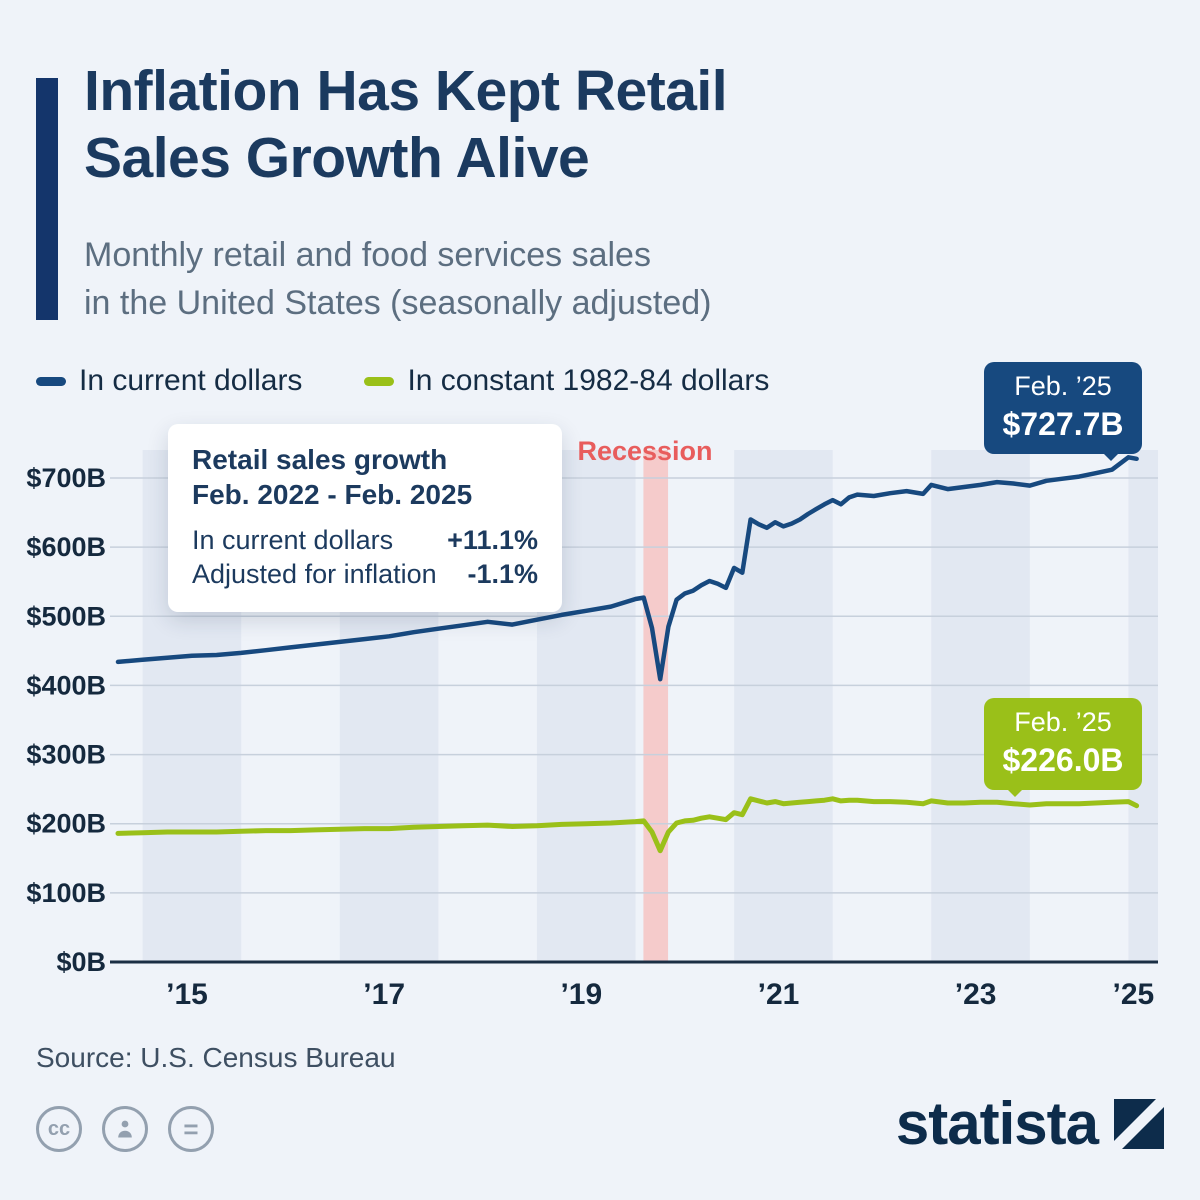 This screenshot has width=1200, height=1200. Describe the element at coordinates (406, 91) in the screenshot. I see `title-line-1: Inflation Has Kept Retail` at that location.